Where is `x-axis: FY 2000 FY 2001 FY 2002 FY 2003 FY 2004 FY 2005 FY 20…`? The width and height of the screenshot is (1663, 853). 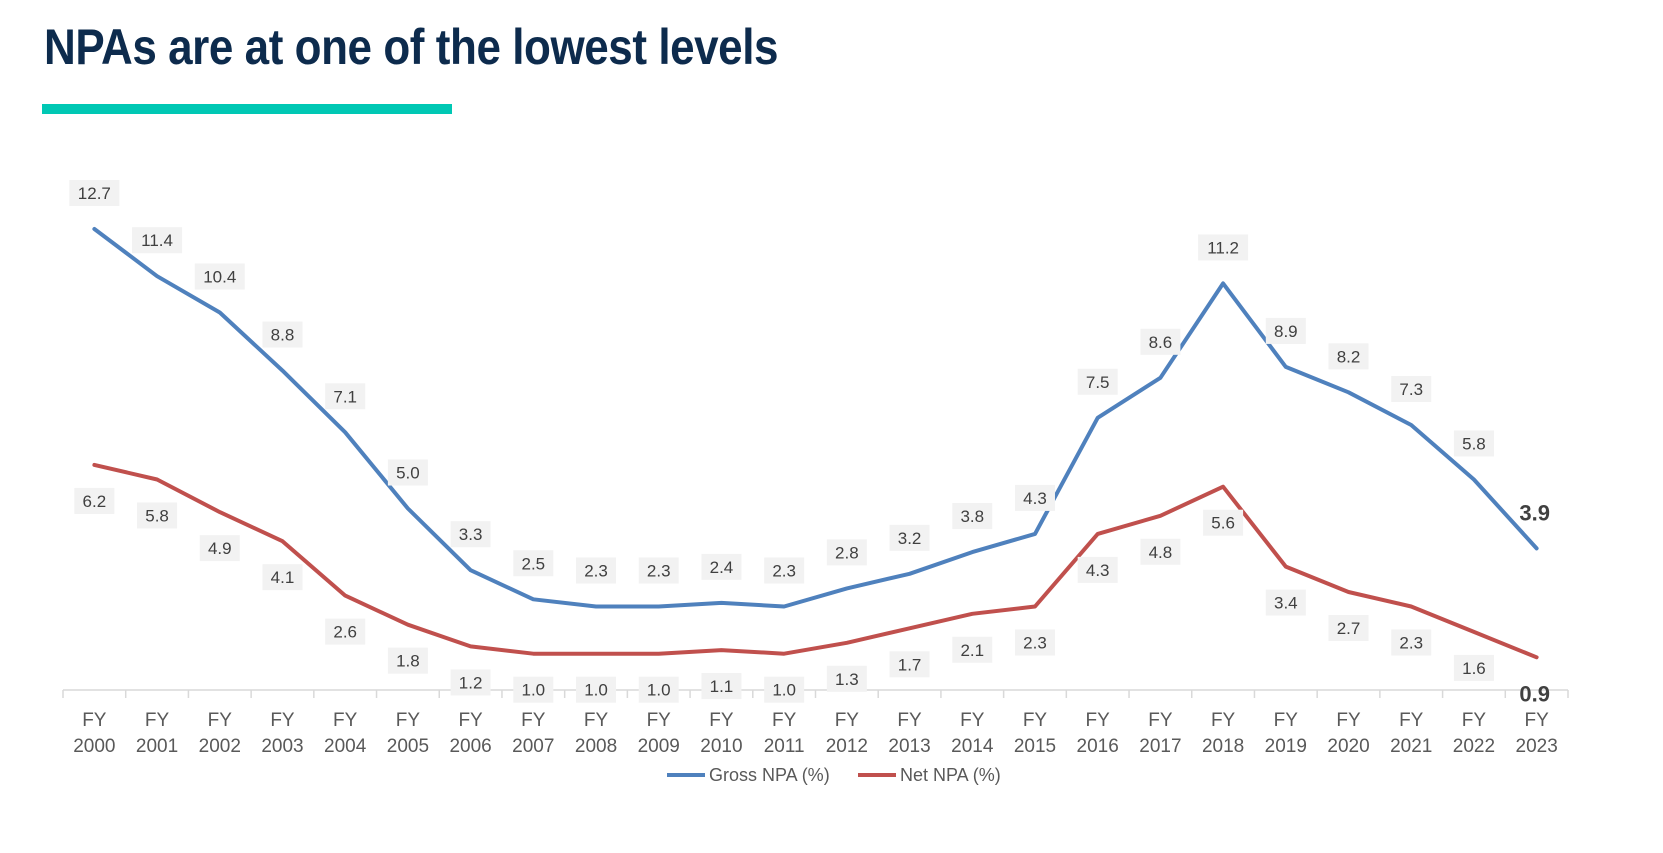 x-axis: FY 2000 FY 2001 FY 2002 FY 2003 FY 2004 FY 2005 FY 20… is located at coordinates (815, 723).